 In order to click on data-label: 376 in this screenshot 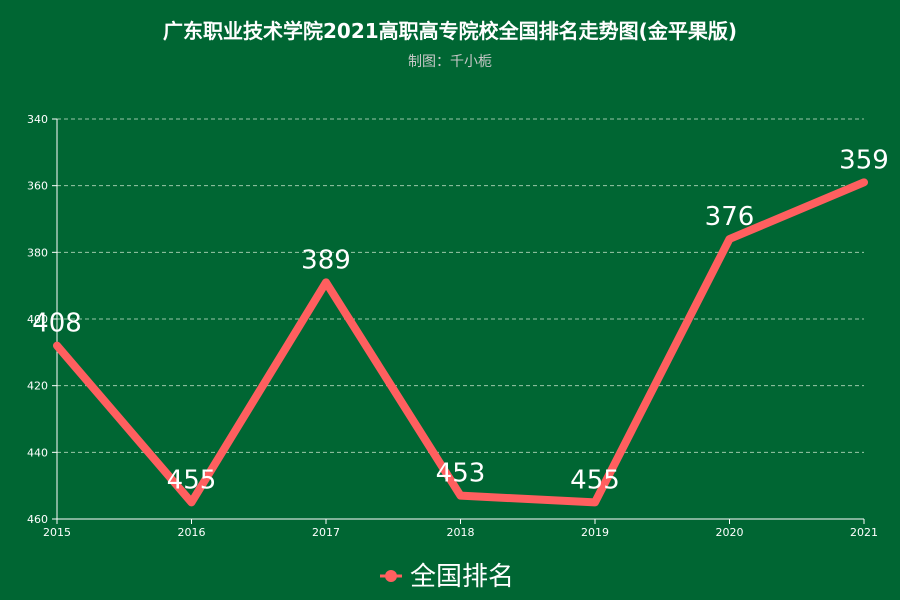, I will do `click(730, 217)`.